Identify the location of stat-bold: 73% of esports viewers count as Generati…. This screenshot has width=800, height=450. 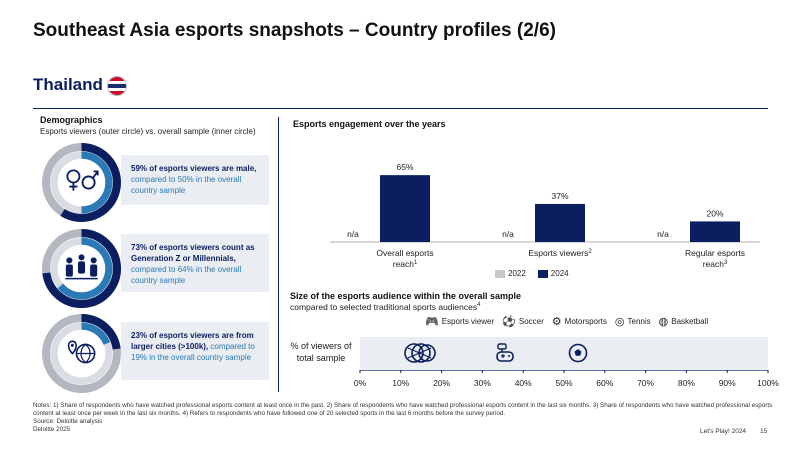
(193, 253).